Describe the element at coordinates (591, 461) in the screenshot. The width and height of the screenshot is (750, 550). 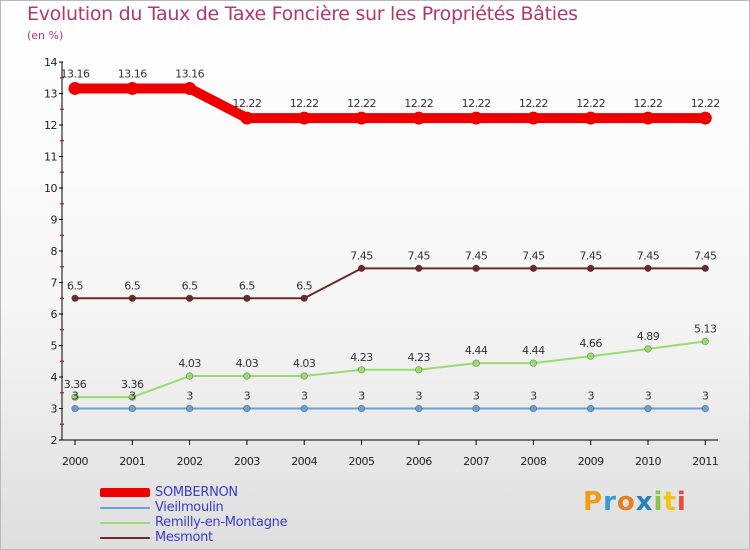
I see `x-tick-label: 2009` at that location.